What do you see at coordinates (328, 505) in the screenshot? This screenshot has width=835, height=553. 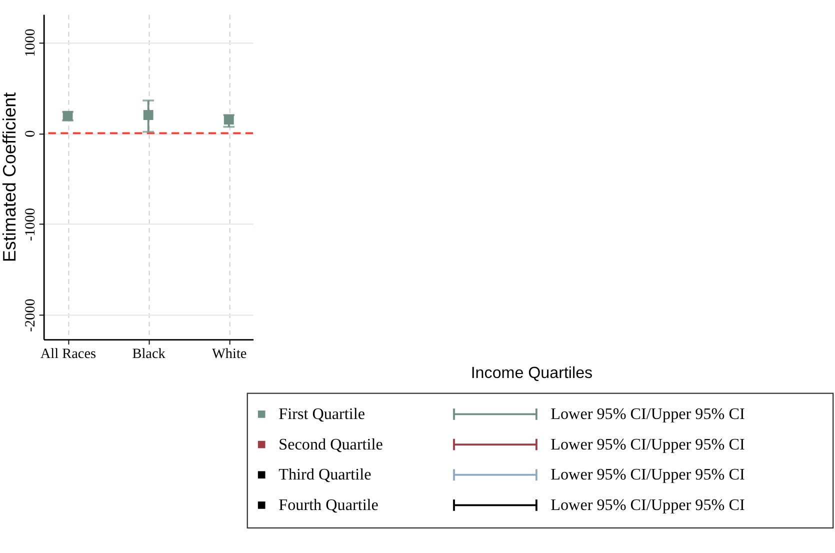 I see `legend-label: Fourth Quartile` at bounding box center [328, 505].